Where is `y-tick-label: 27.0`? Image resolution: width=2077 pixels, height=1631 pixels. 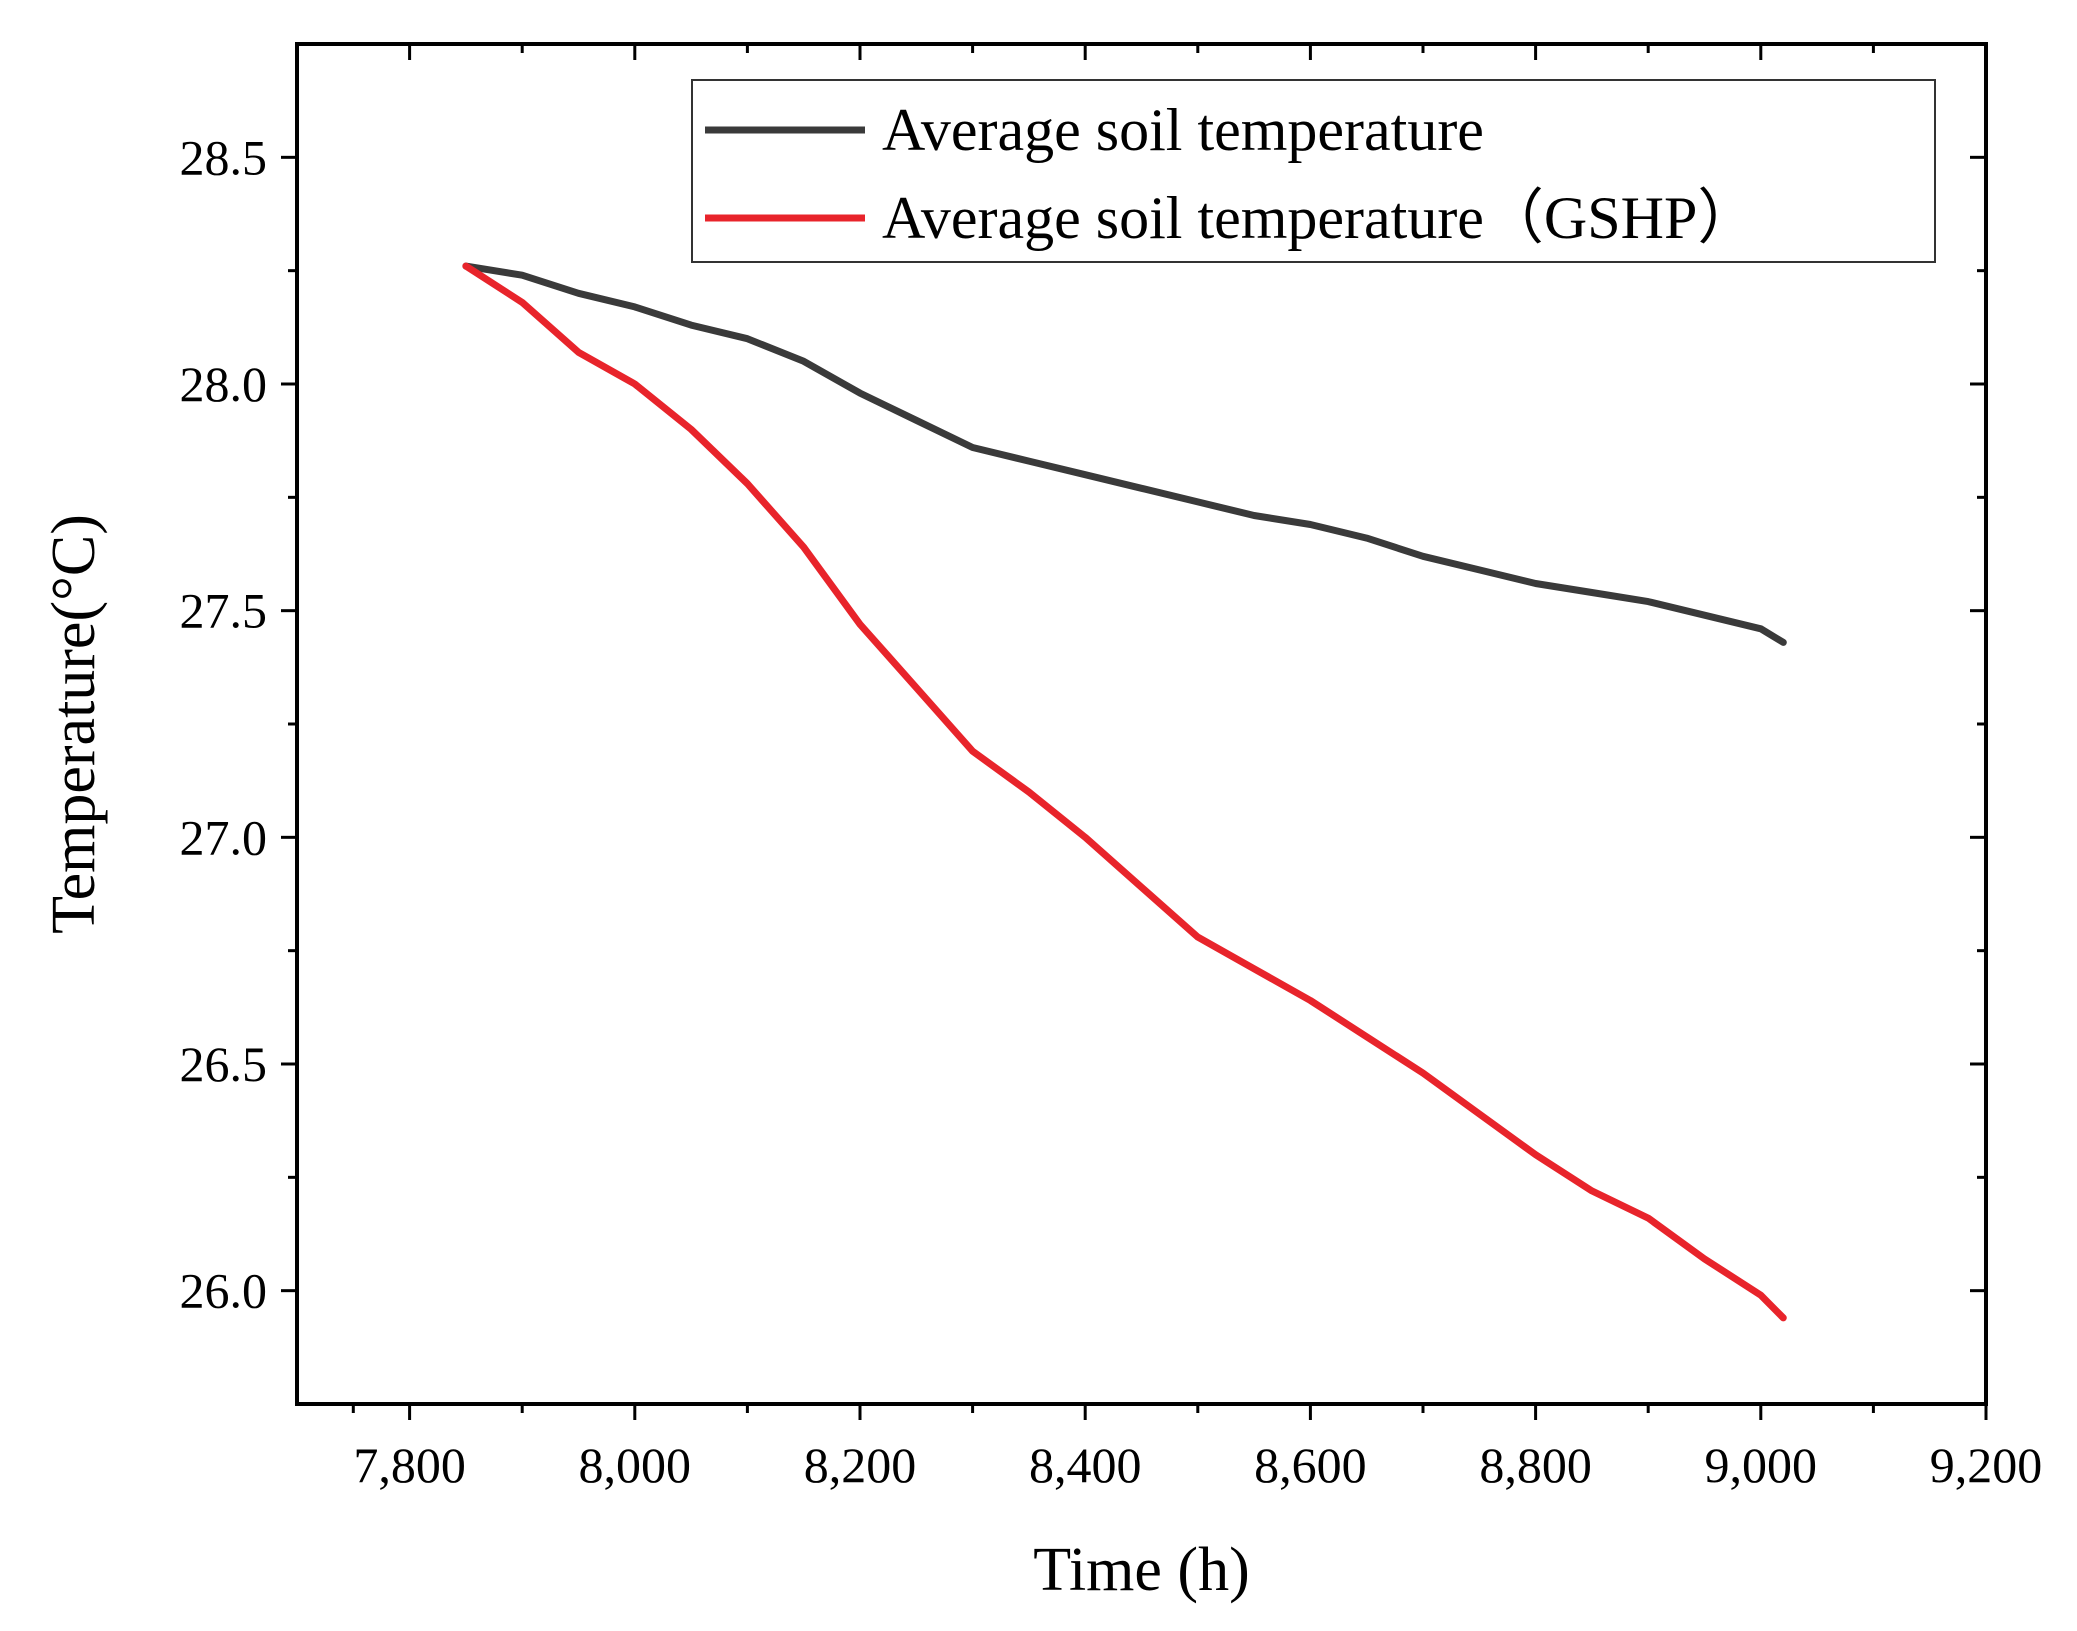
y-tick-label: 27.0 is located at coordinates (224, 837).